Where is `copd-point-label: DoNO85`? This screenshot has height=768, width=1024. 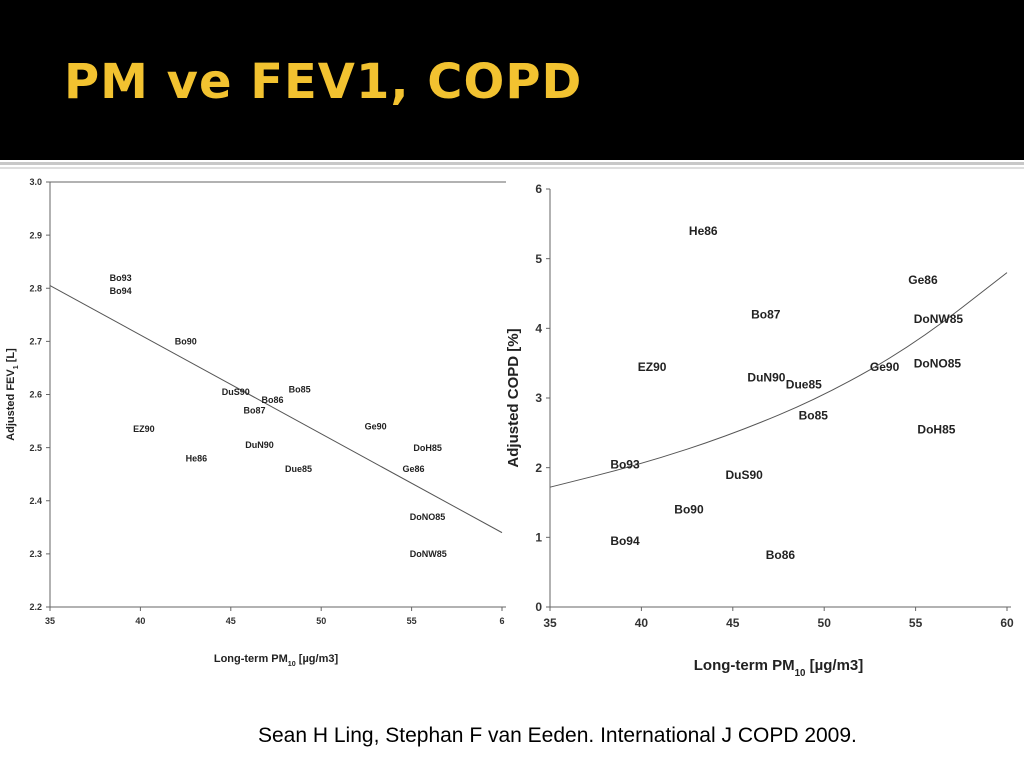 copd-point-label: DoNO85 is located at coordinates (938, 363).